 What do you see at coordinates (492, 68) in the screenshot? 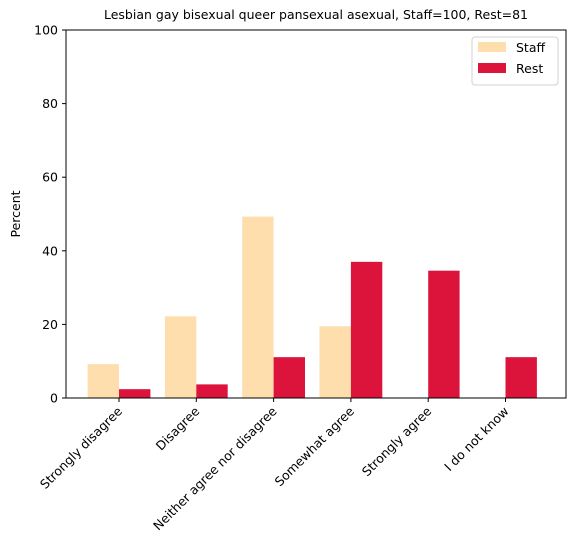
I see `legend-swatch-rest` at bounding box center [492, 68].